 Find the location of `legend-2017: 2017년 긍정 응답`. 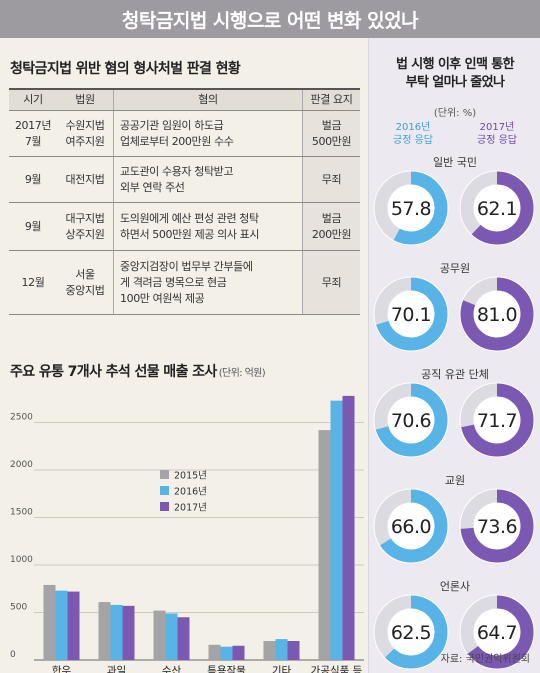

legend-2017: 2017년 긍정 응답 is located at coordinates (497, 134).